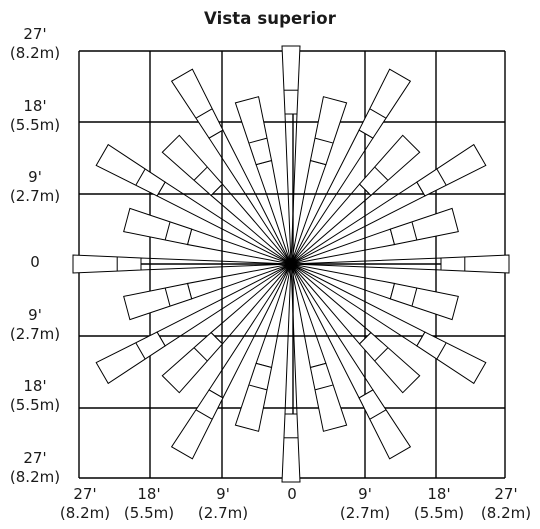 The width and height of the screenshot is (540, 529). Describe the element at coordinates (506, 503) in the screenshot. I see `x-label-27-right: 27' (8.2m)` at that location.